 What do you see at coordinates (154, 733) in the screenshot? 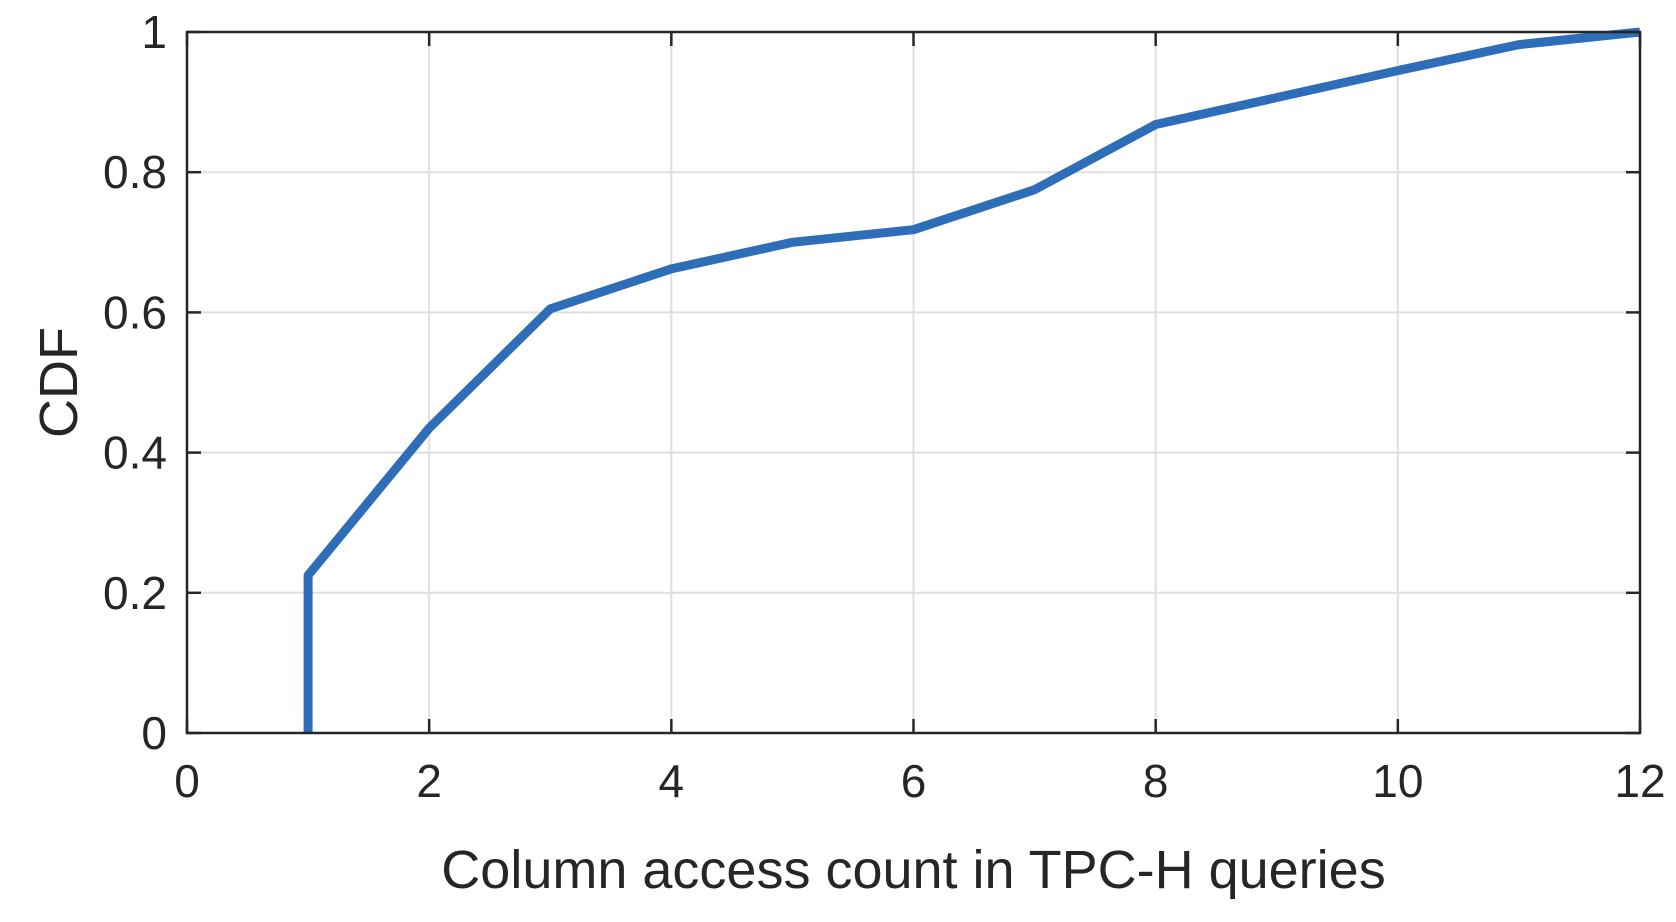
I see `y-tick-label: 0` at bounding box center [154, 733].